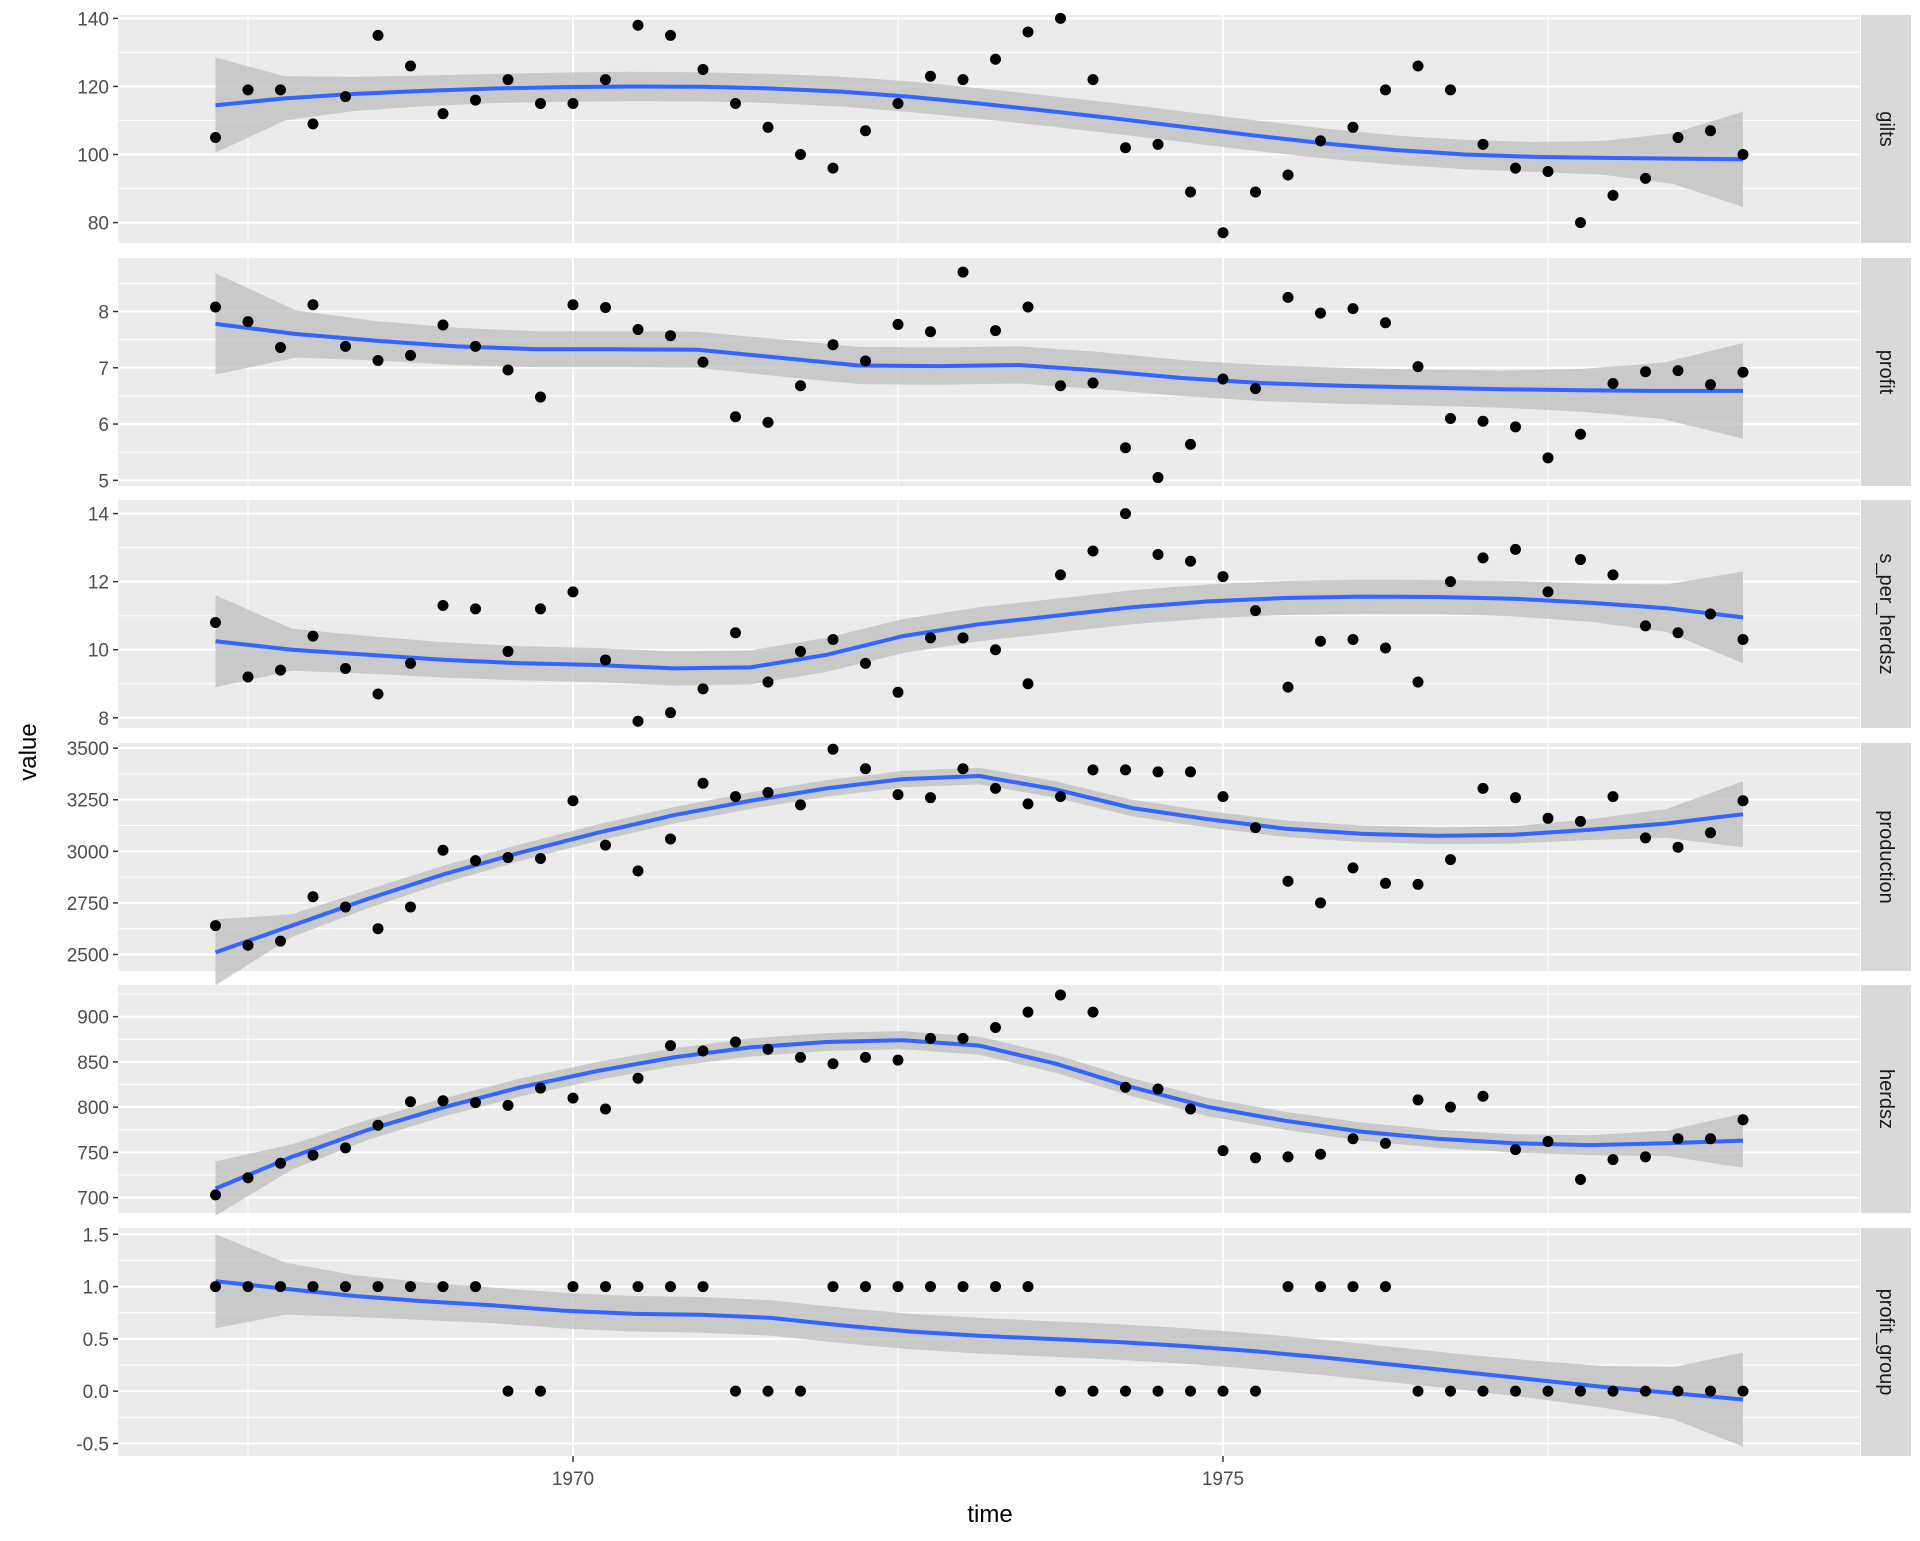 This screenshot has height=1541, width=1920. Describe the element at coordinates (93, 19) in the screenshot. I see `y-tick-label: 140` at that location.